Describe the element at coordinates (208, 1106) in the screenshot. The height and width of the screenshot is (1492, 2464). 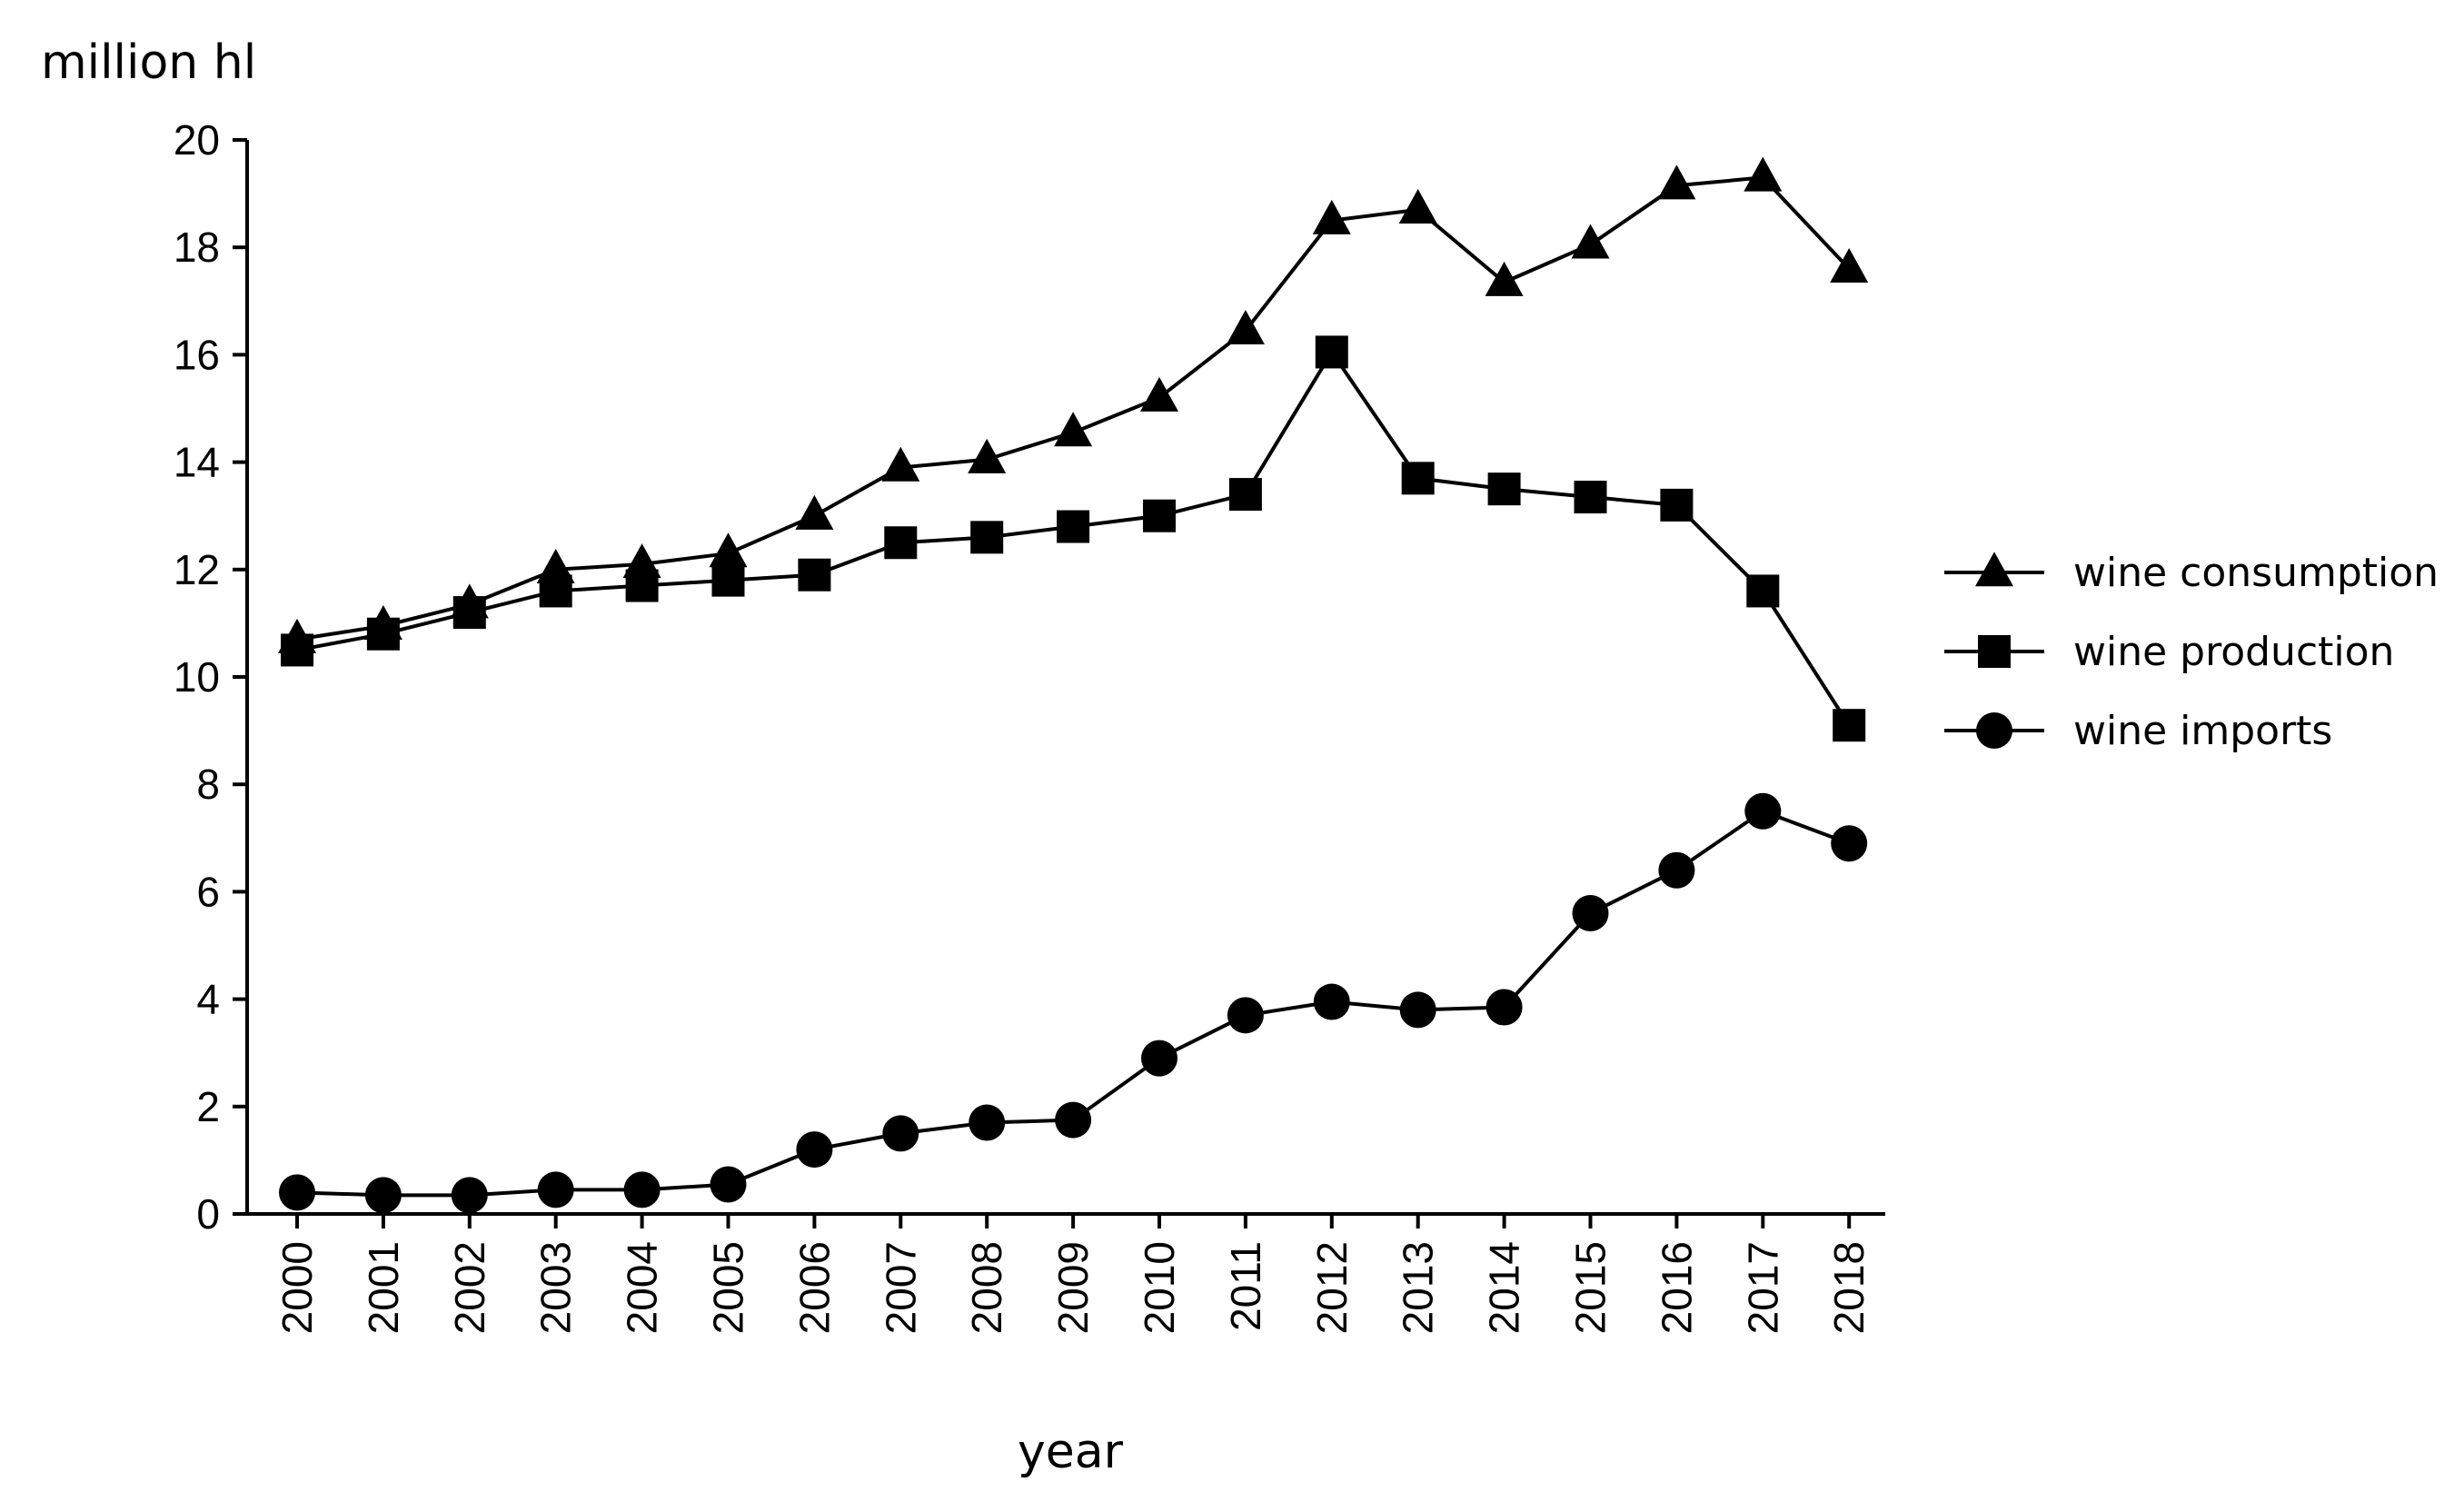
I see `y-tick-label: 2` at that location.